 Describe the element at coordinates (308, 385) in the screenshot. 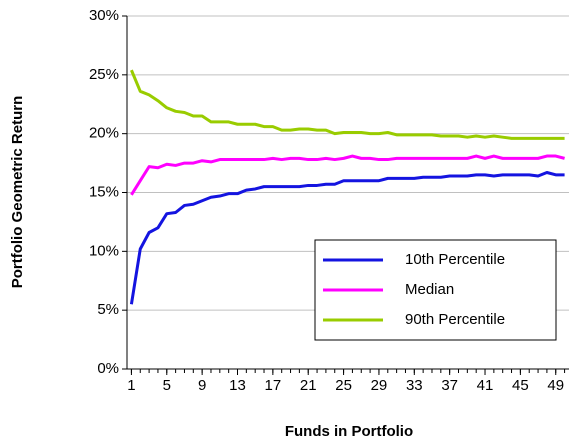

I see `x-tick-label: 21` at that location.